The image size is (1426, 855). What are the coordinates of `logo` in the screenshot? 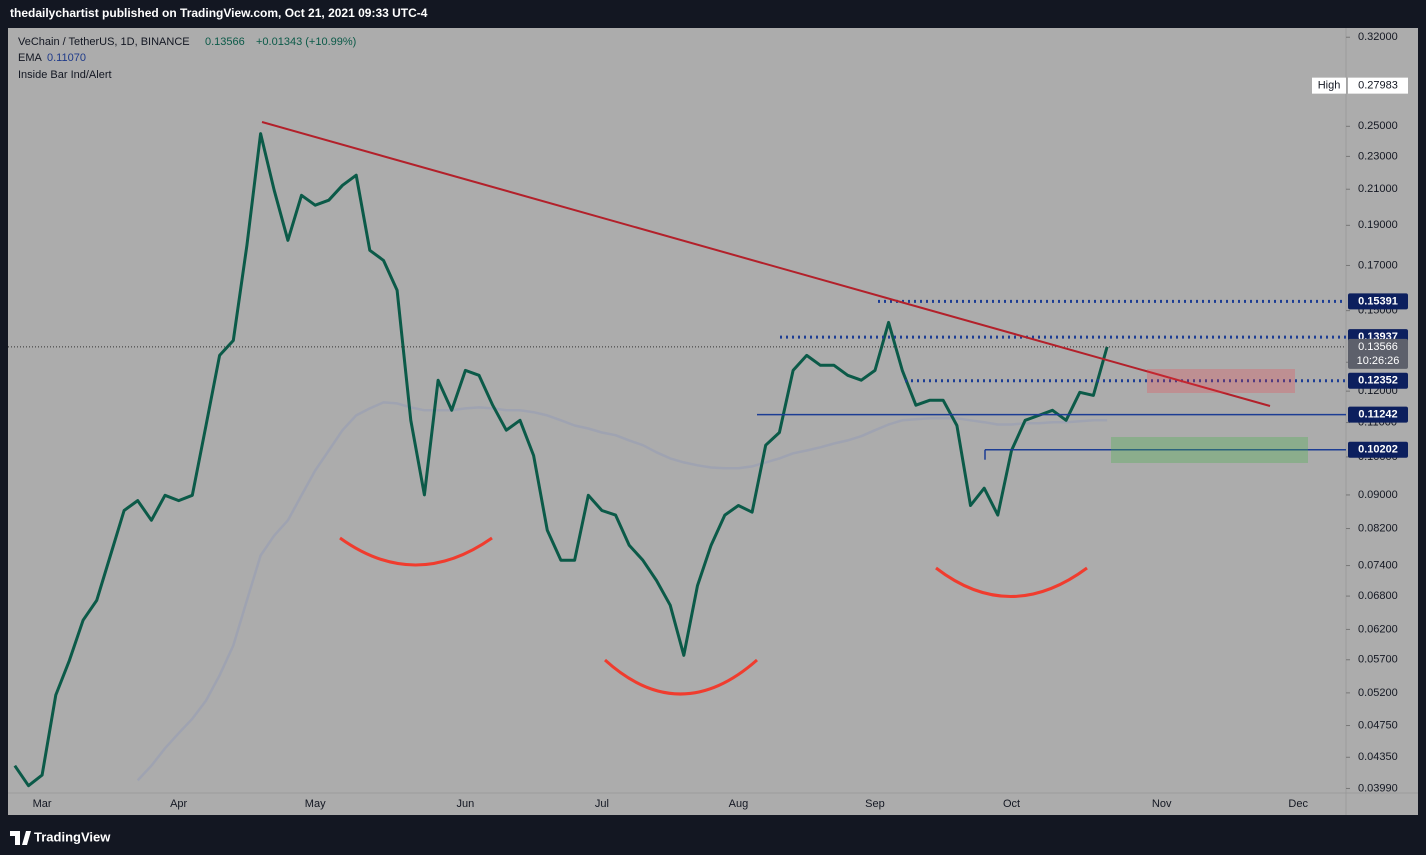 It's located at (20, 838).